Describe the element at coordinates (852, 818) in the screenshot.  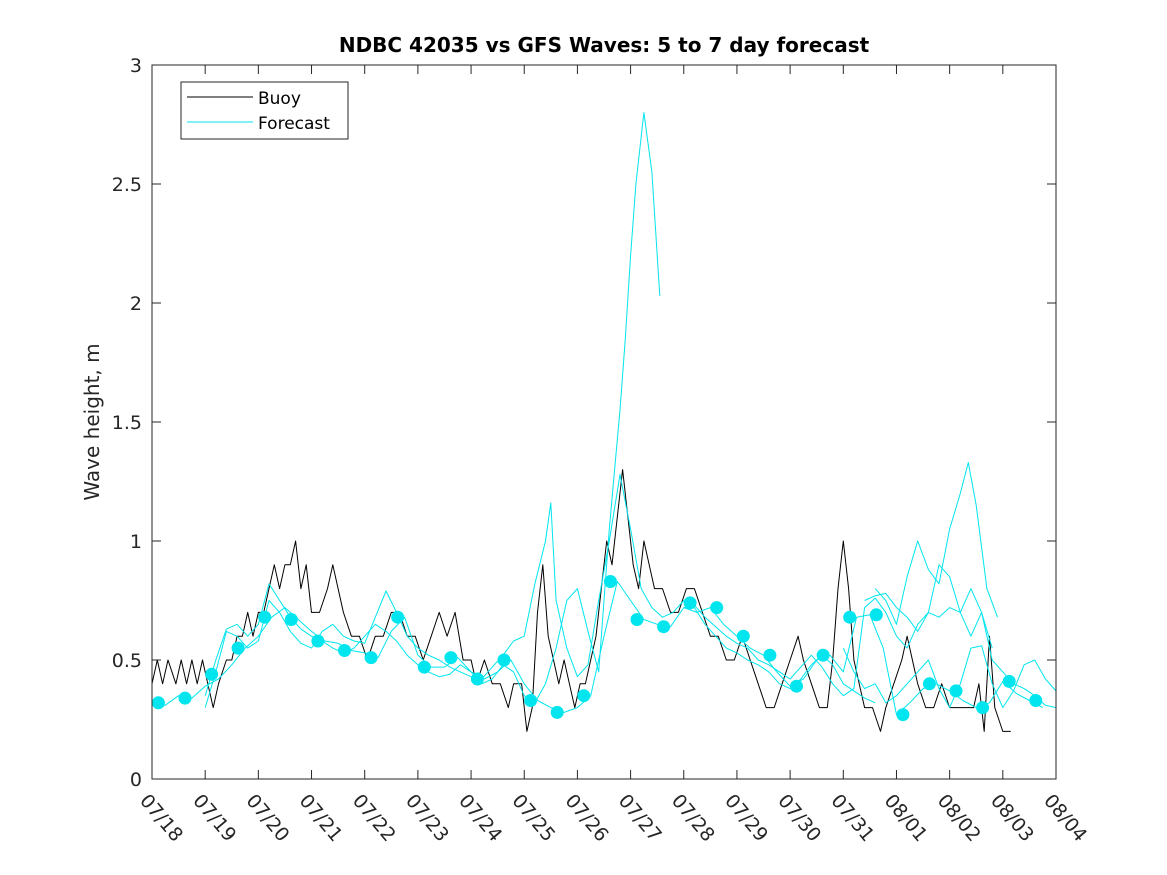
I see `x-tick-label: 07/31` at that location.